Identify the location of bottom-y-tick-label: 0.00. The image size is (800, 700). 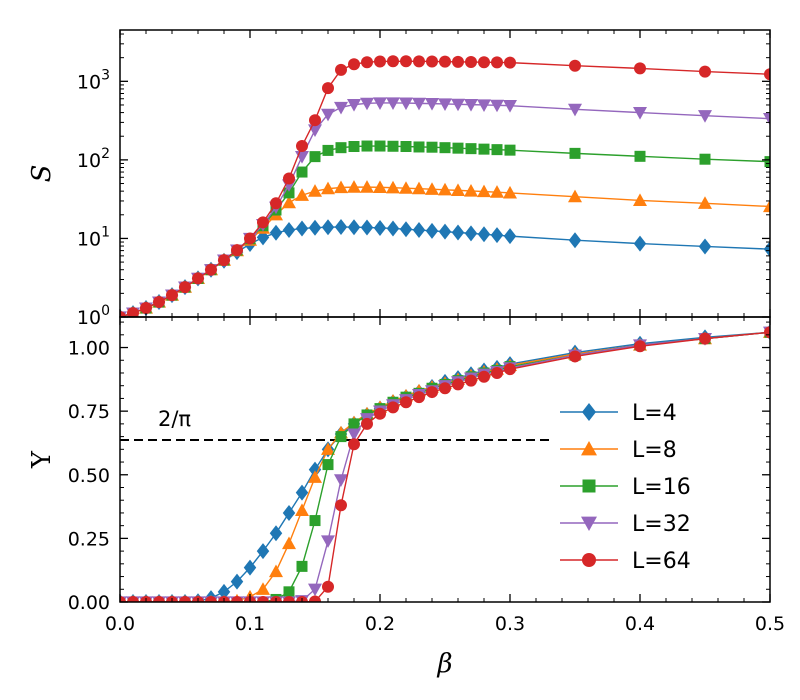
(89, 603).